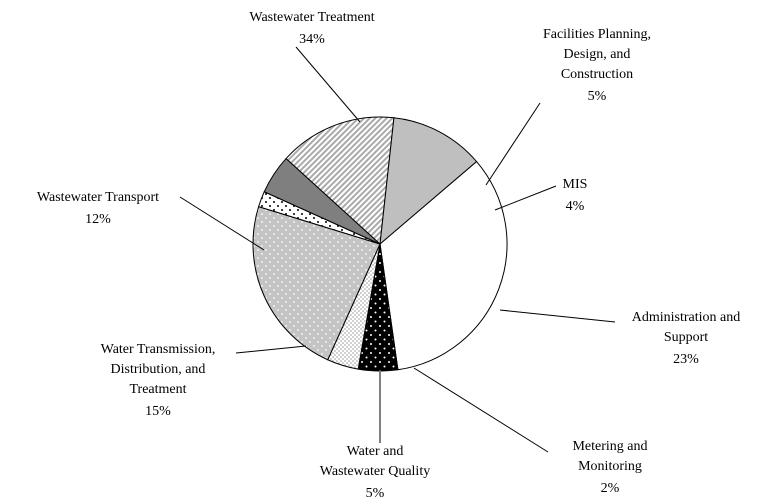 This screenshot has width=762, height=504. What do you see at coordinates (98, 219) in the screenshot?
I see `value-label: 12%` at bounding box center [98, 219].